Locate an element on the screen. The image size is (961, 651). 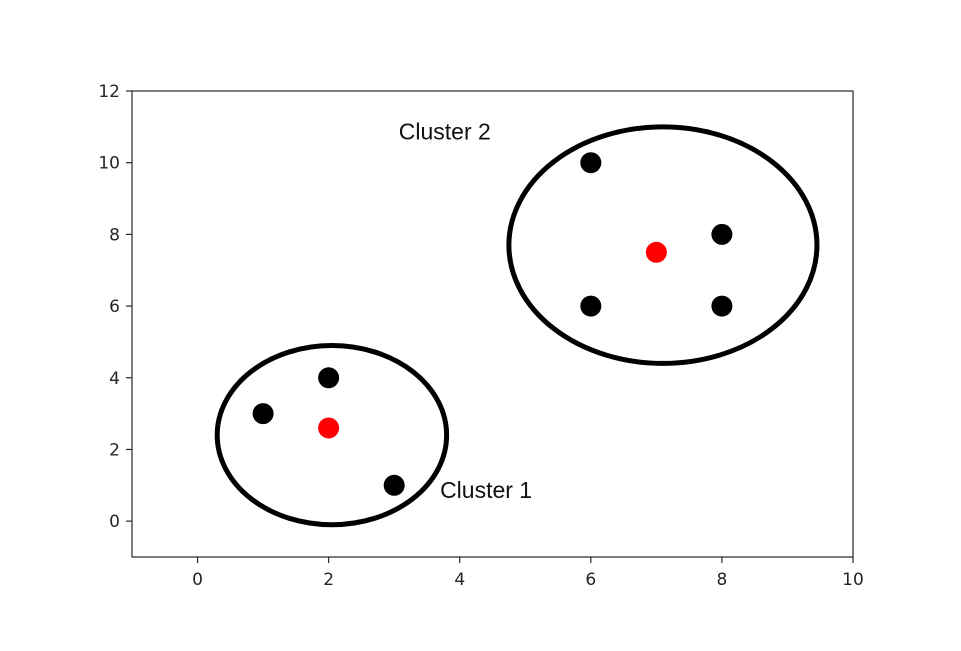
y-tick-label: 0 is located at coordinates (114, 522).